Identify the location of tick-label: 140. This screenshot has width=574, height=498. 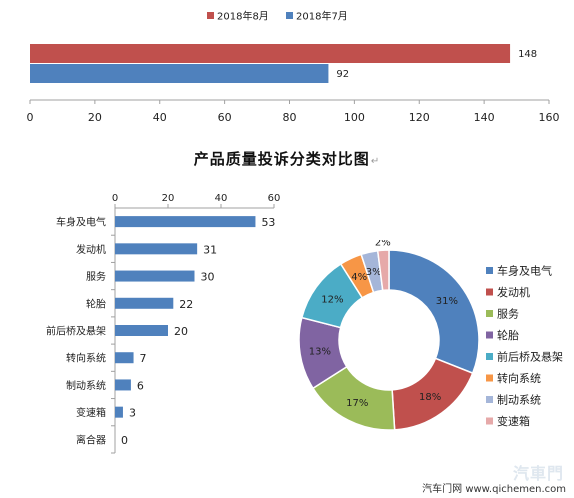
(484, 117).